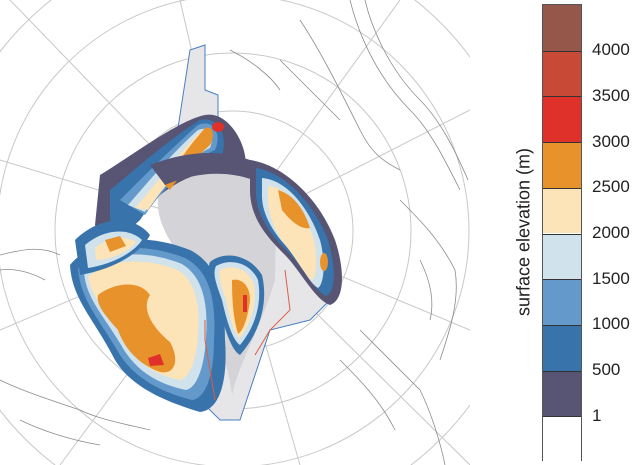 The image size is (640, 465). What do you see at coordinates (611, 278) in the screenshot?
I see `colorbar-tick-1500: 1500` at bounding box center [611, 278].